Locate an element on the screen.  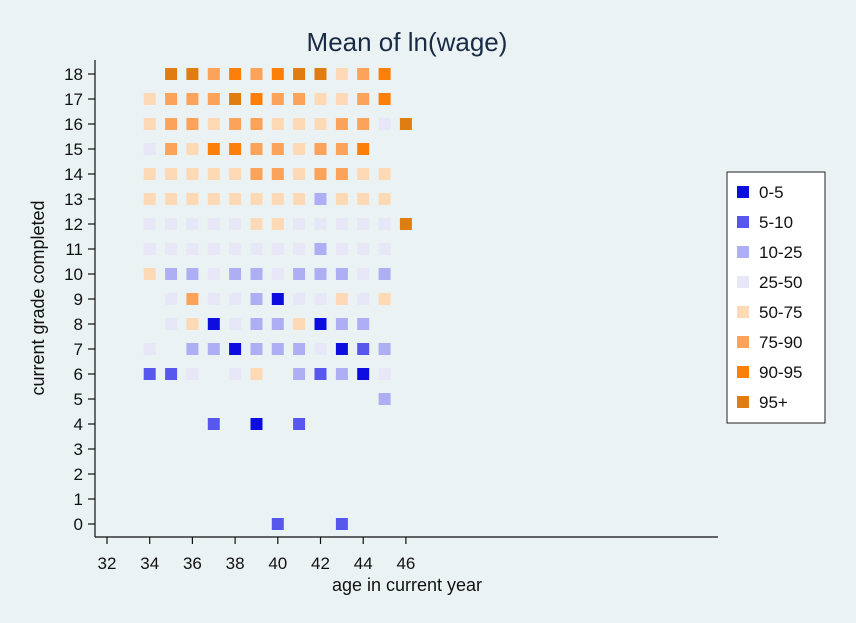
y-tick-label: 13 is located at coordinates (73, 199).